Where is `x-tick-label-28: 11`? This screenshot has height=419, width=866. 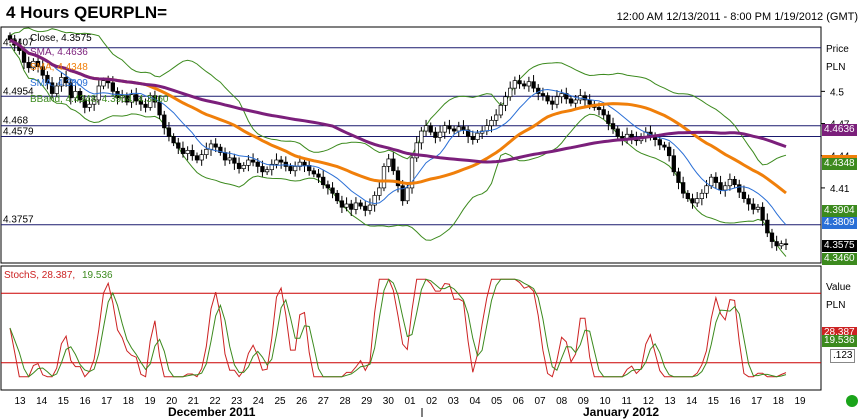 x-tick-label-28: 11 is located at coordinates (626, 401).